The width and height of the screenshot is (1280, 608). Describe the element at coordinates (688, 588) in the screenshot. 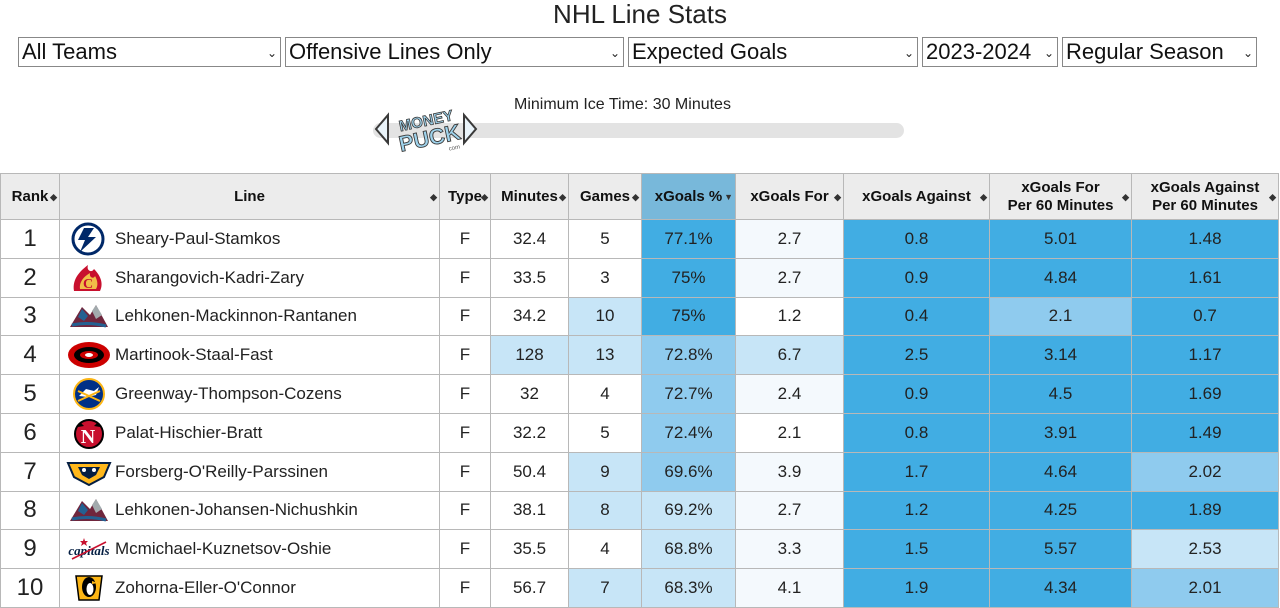

I see `xgoals-pct-cell: 68.3%` at that location.